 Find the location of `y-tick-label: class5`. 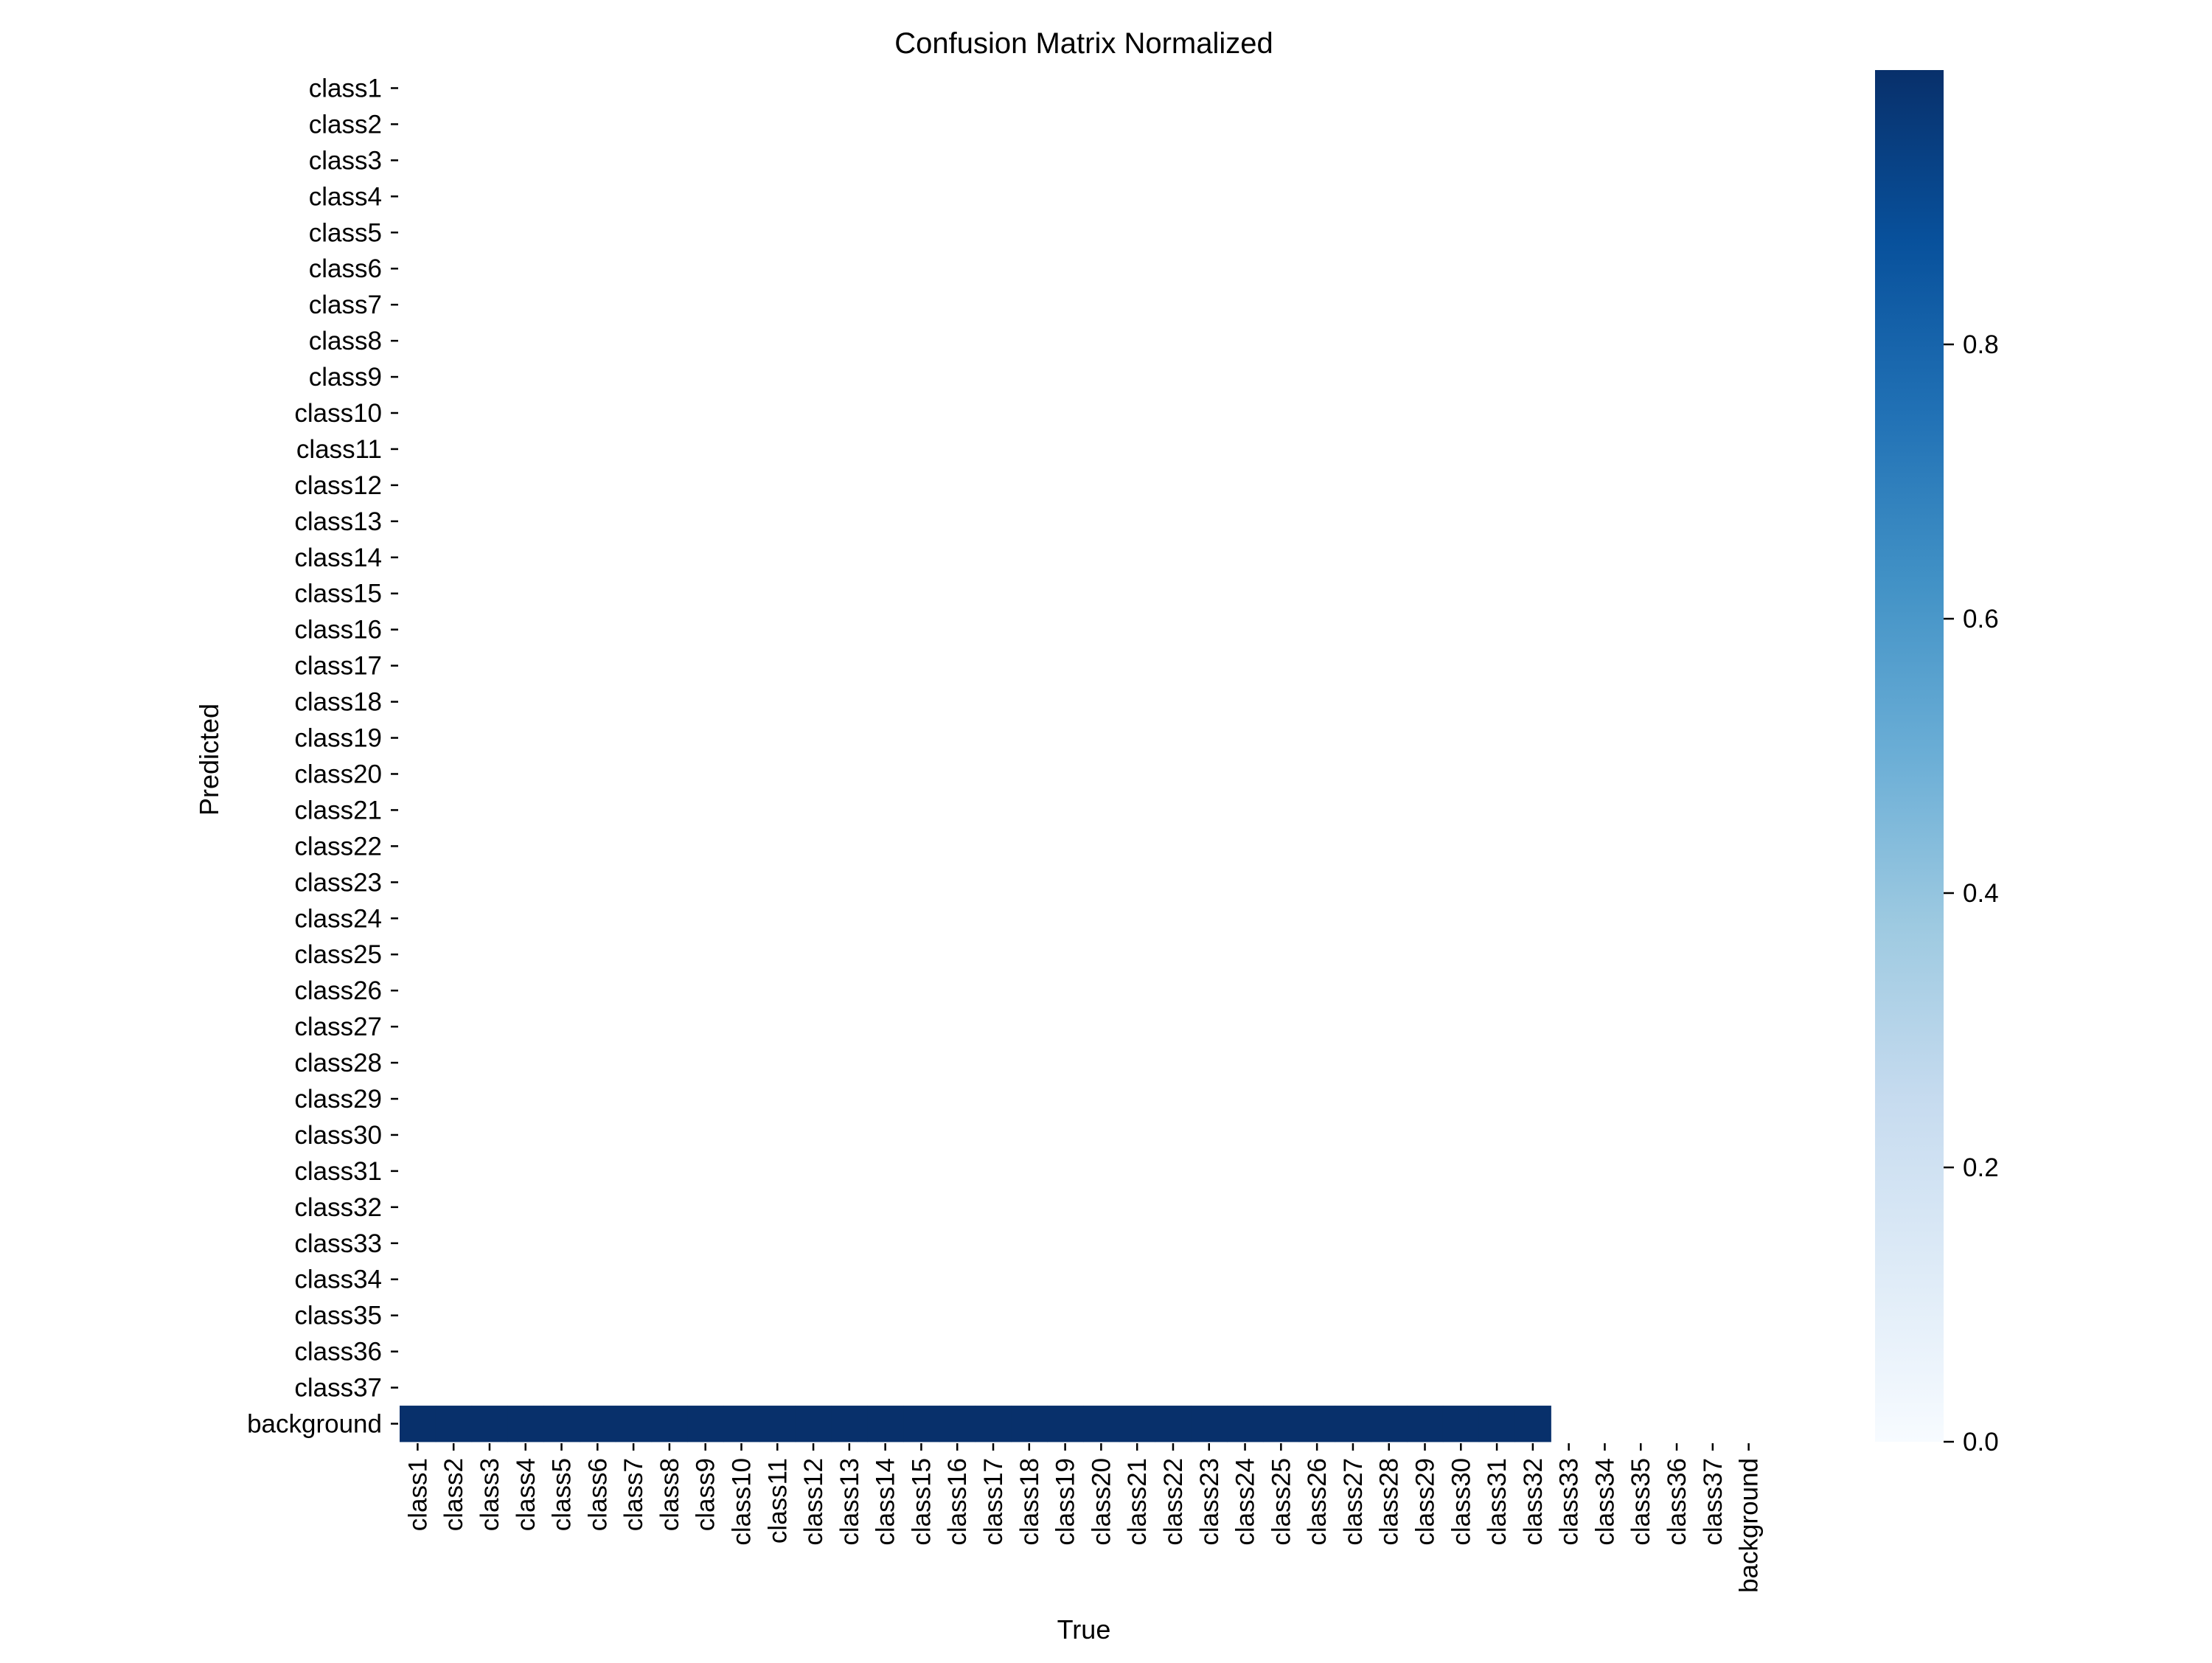

y-tick-label: class5 is located at coordinates (345, 232).